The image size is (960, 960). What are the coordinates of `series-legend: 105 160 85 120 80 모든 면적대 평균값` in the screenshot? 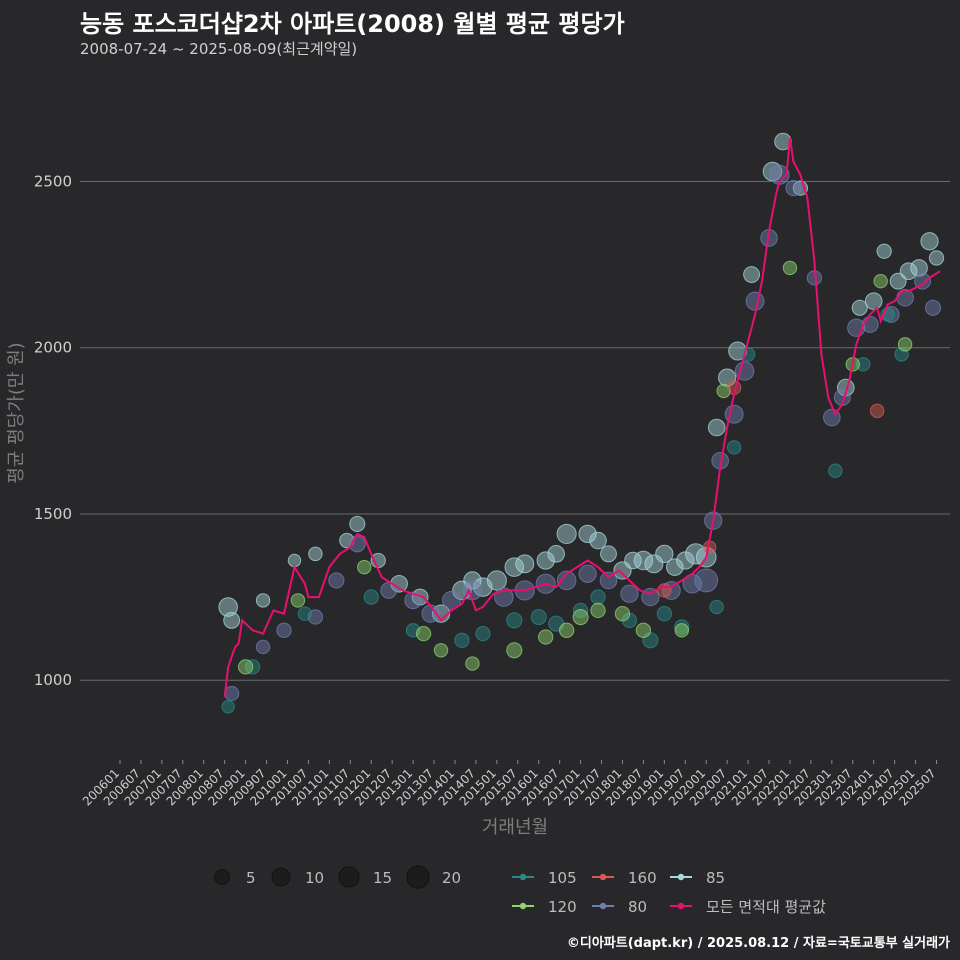 It's located at (669, 892).